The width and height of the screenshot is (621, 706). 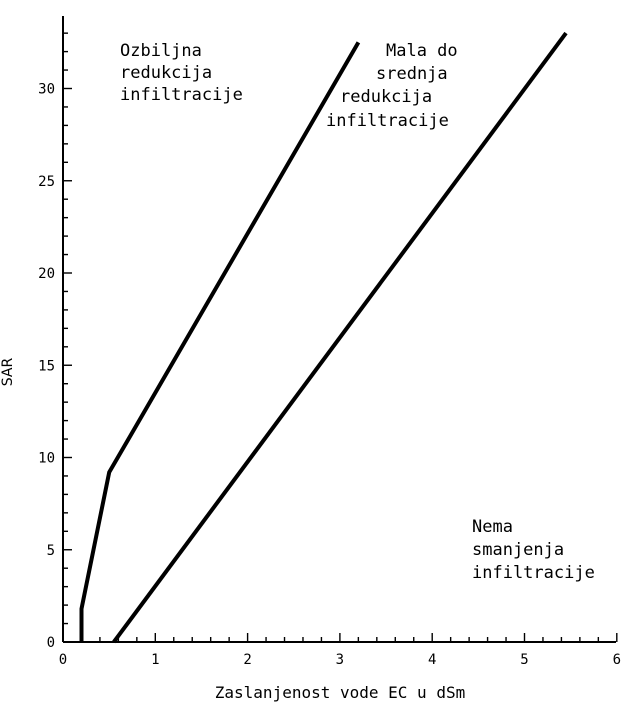 I want to click on region-label-moderate: Mala do srednja redukcija infiltracije, so click(x=397, y=86).